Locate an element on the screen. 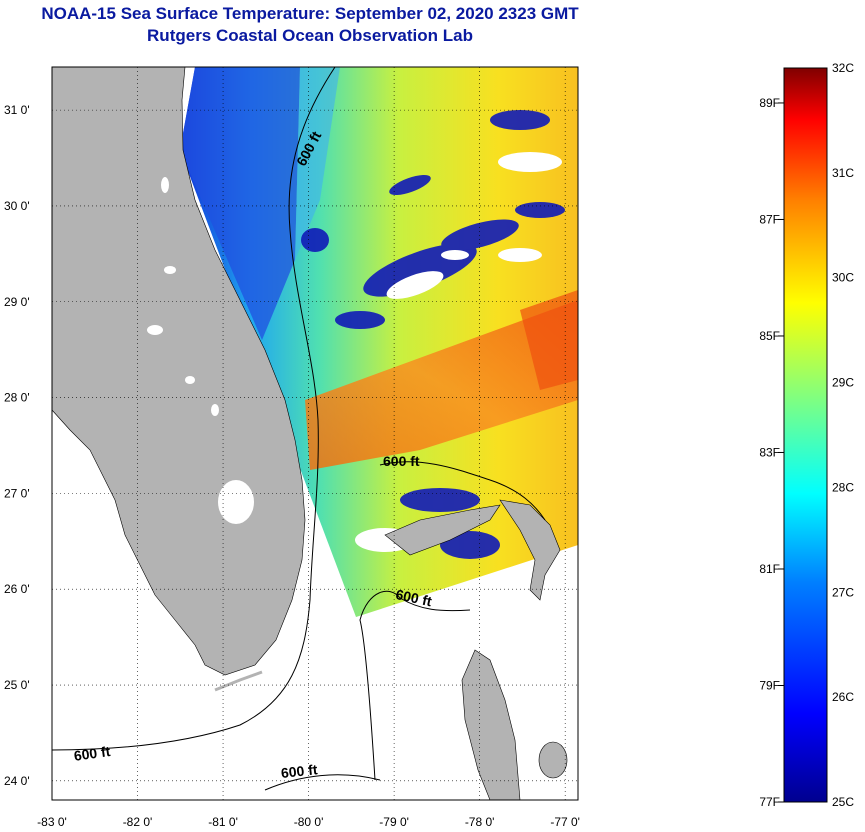 This screenshot has width=865, height=832. colorbar-celsius-label: 27C is located at coordinates (843, 592).